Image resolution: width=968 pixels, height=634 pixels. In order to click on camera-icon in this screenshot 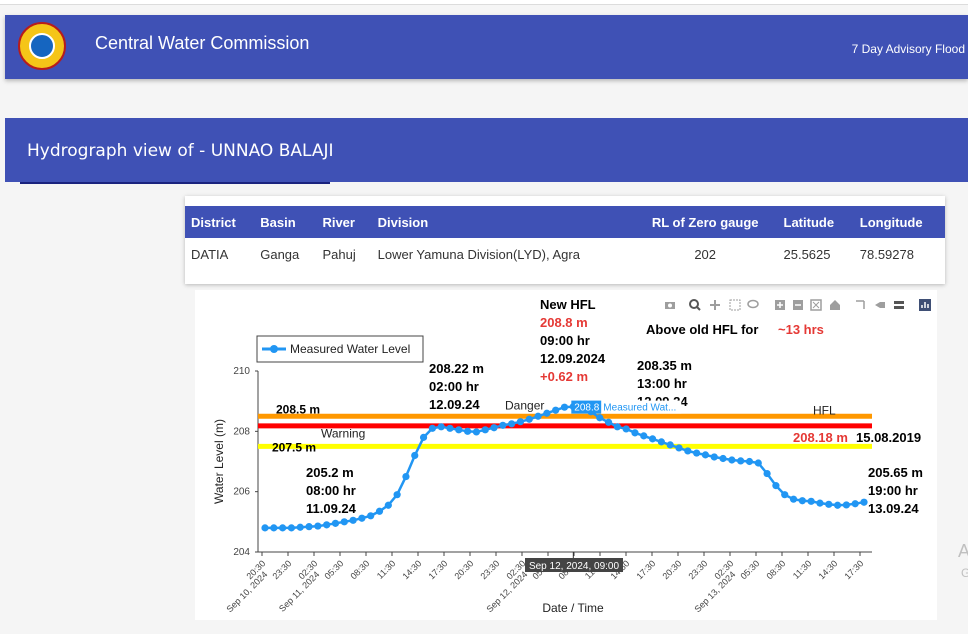, I will do `click(670, 305)`.